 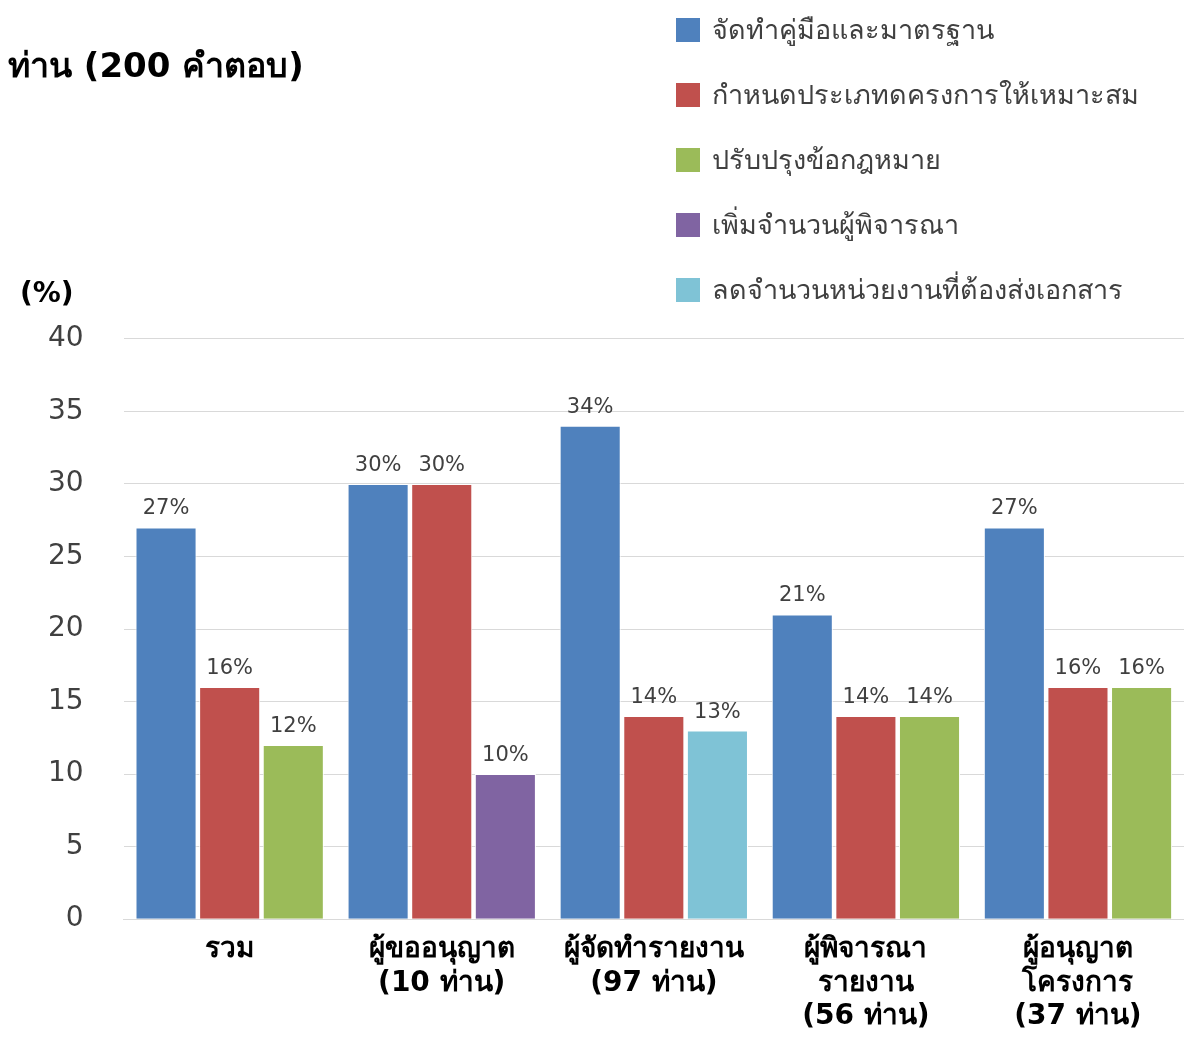 What do you see at coordinates (156, 65) in the screenshot?
I see `chart-title: ท่าน (200 คำตอบ)` at bounding box center [156, 65].